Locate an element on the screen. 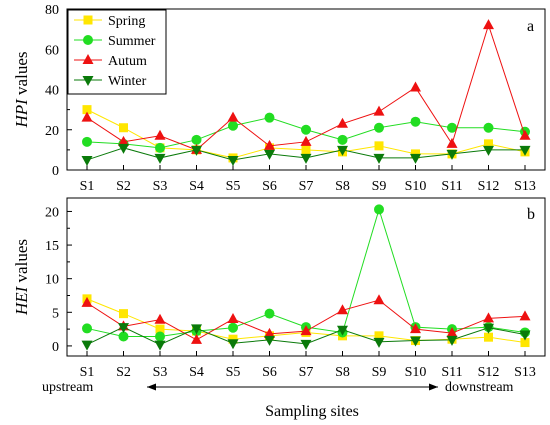  legend-item-autum: Autum is located at coordinates (110, 61).